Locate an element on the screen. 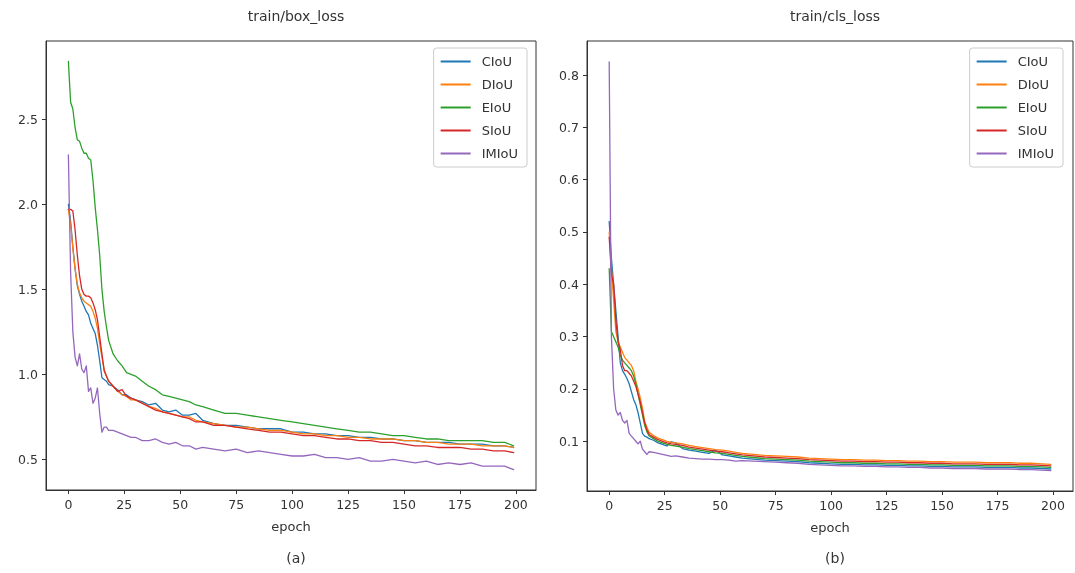 The width and height of the screenshot is (1075, 573). y-tick-label: 0.8 is located at coordinates (569, 75).